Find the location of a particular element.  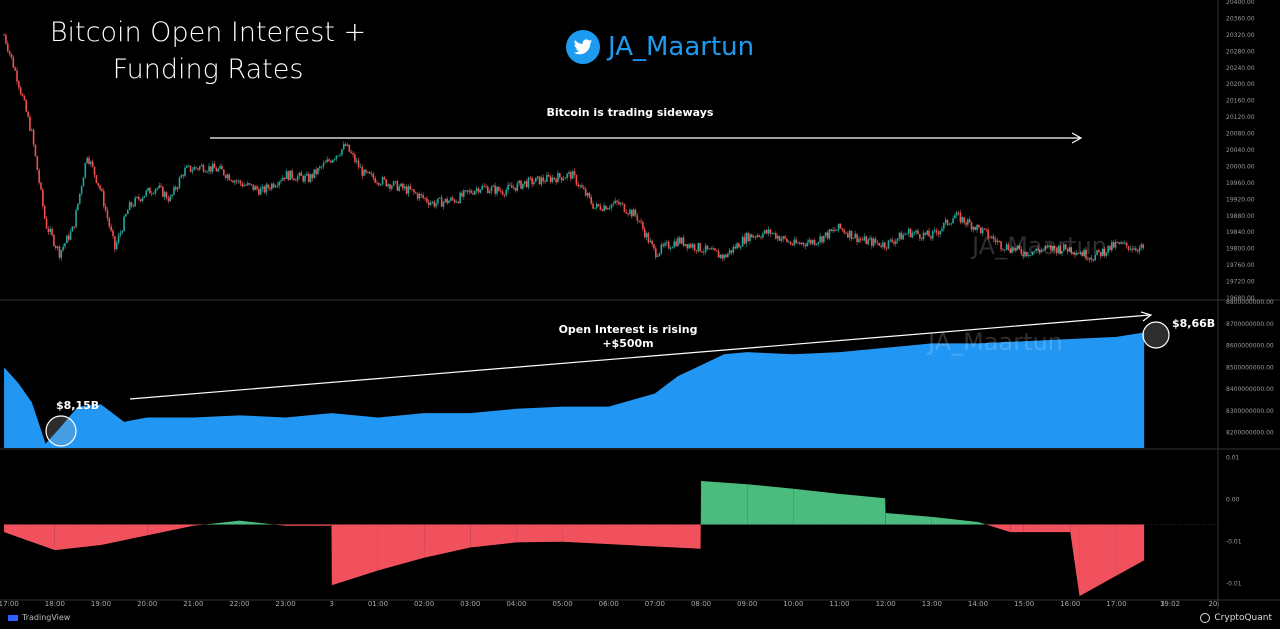

time-axis-tick: 07:00 is located at coordinates (655, 604).